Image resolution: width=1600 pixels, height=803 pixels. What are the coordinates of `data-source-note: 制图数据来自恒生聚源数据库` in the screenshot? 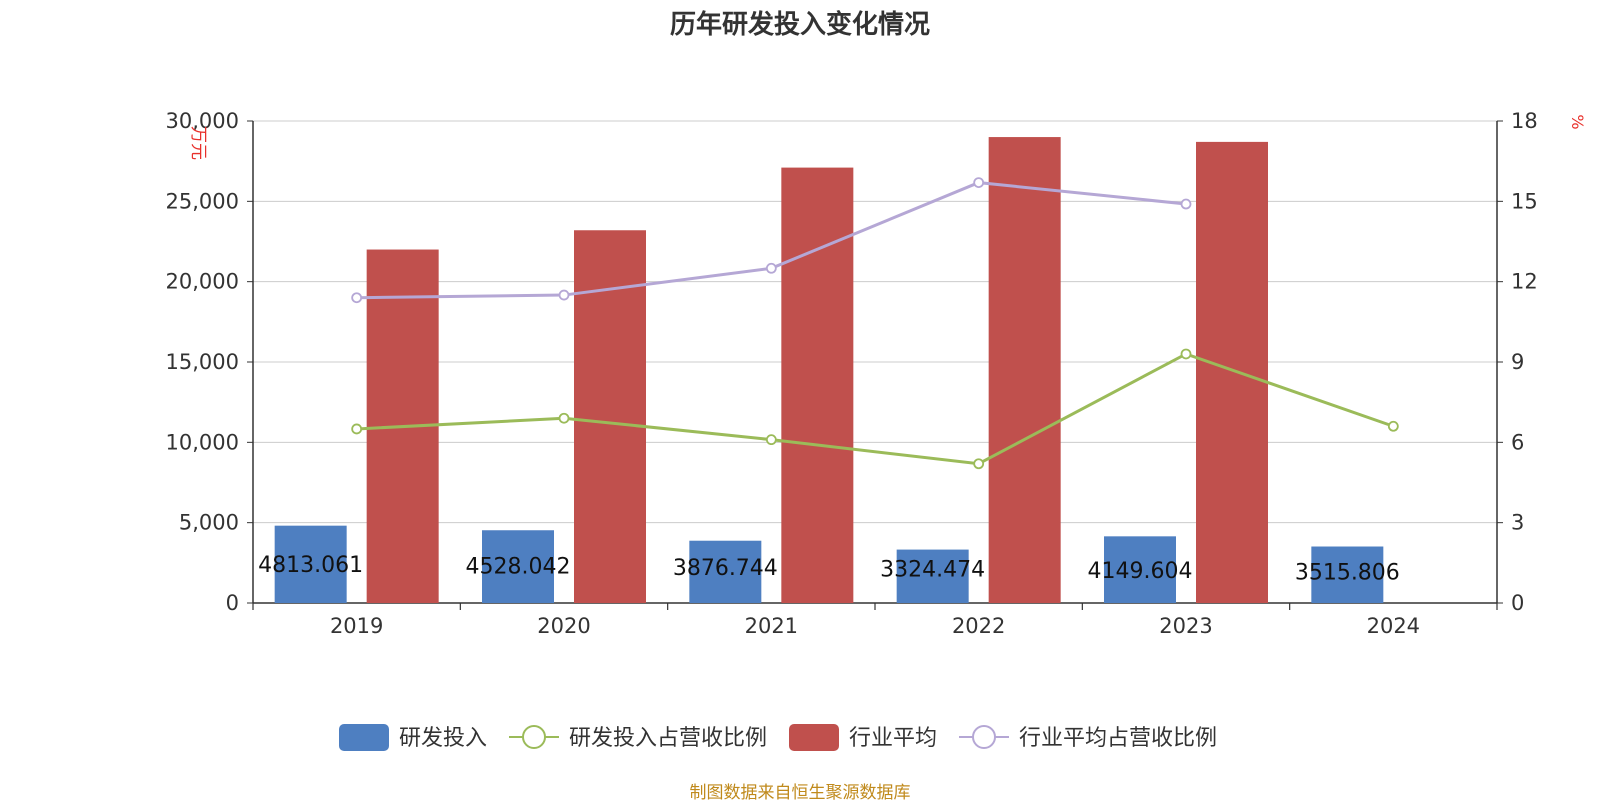 It's located at (800, 793).